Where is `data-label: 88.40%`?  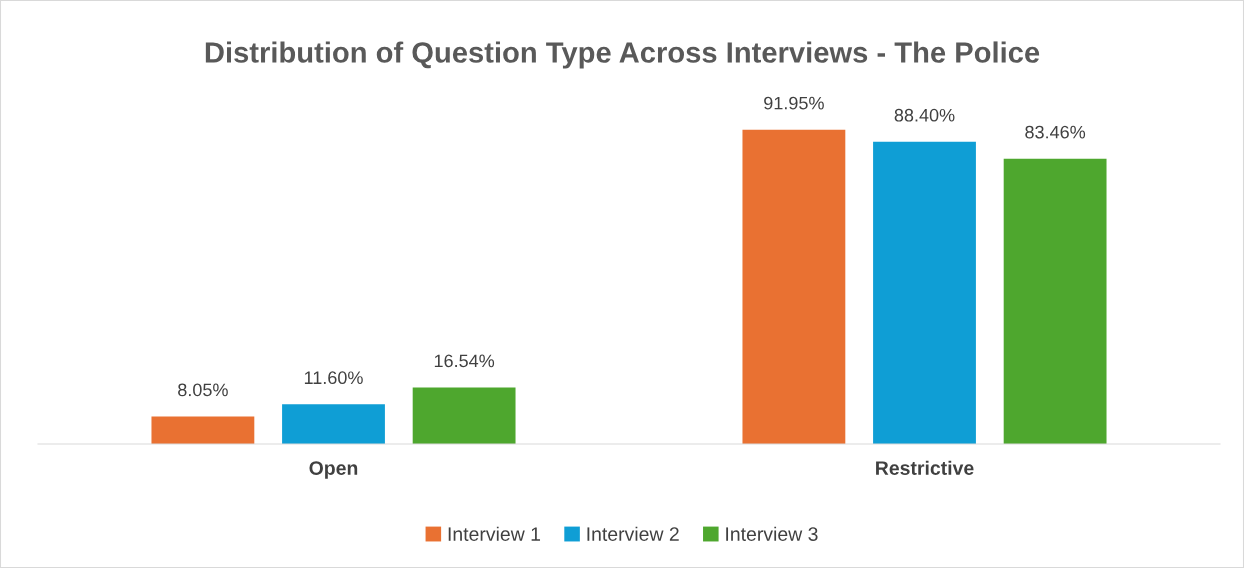 data-label: 88.40% is located at coordinates (924, 115).